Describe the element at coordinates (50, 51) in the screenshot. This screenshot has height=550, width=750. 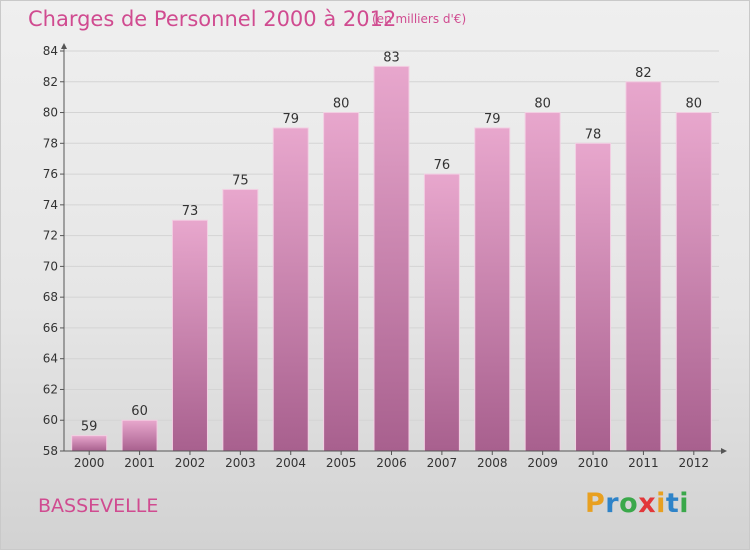
I see `y-tick-label: 84` at that location.